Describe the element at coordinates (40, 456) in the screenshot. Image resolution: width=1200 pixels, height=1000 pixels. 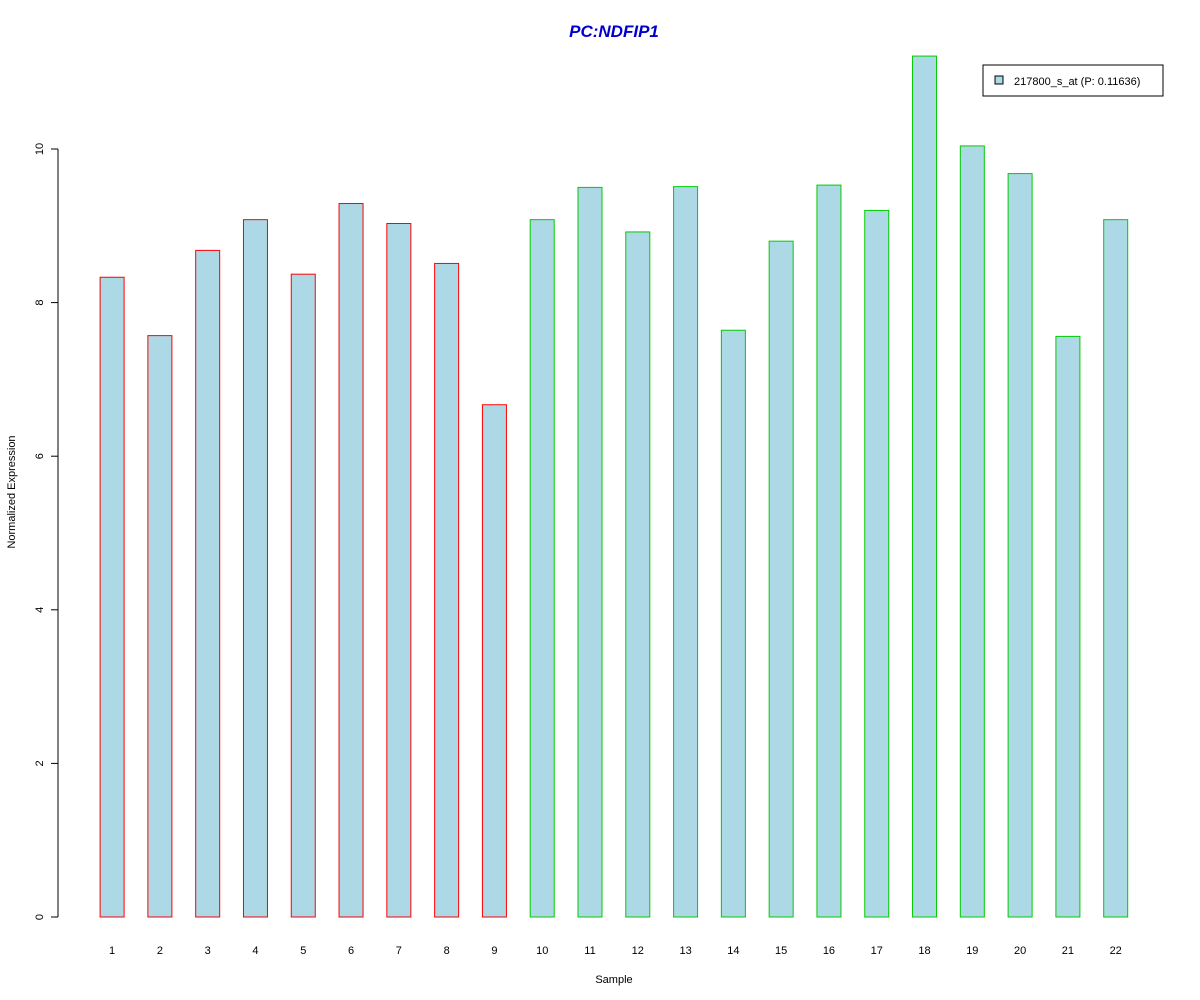
I see `y-tick-label: 6` at that location.